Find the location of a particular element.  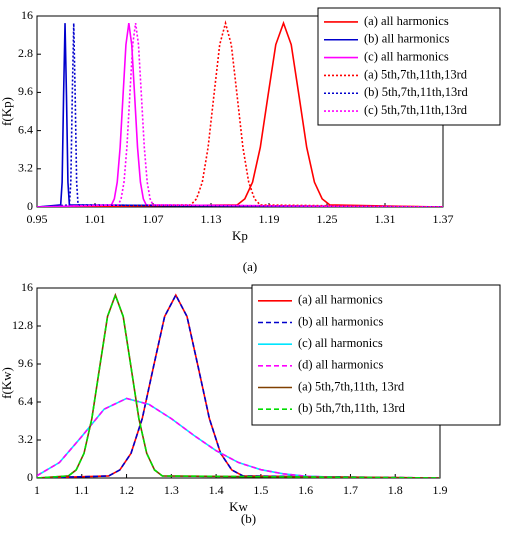

y-tick-label: 12.8 is located at coordinates (22, 325).